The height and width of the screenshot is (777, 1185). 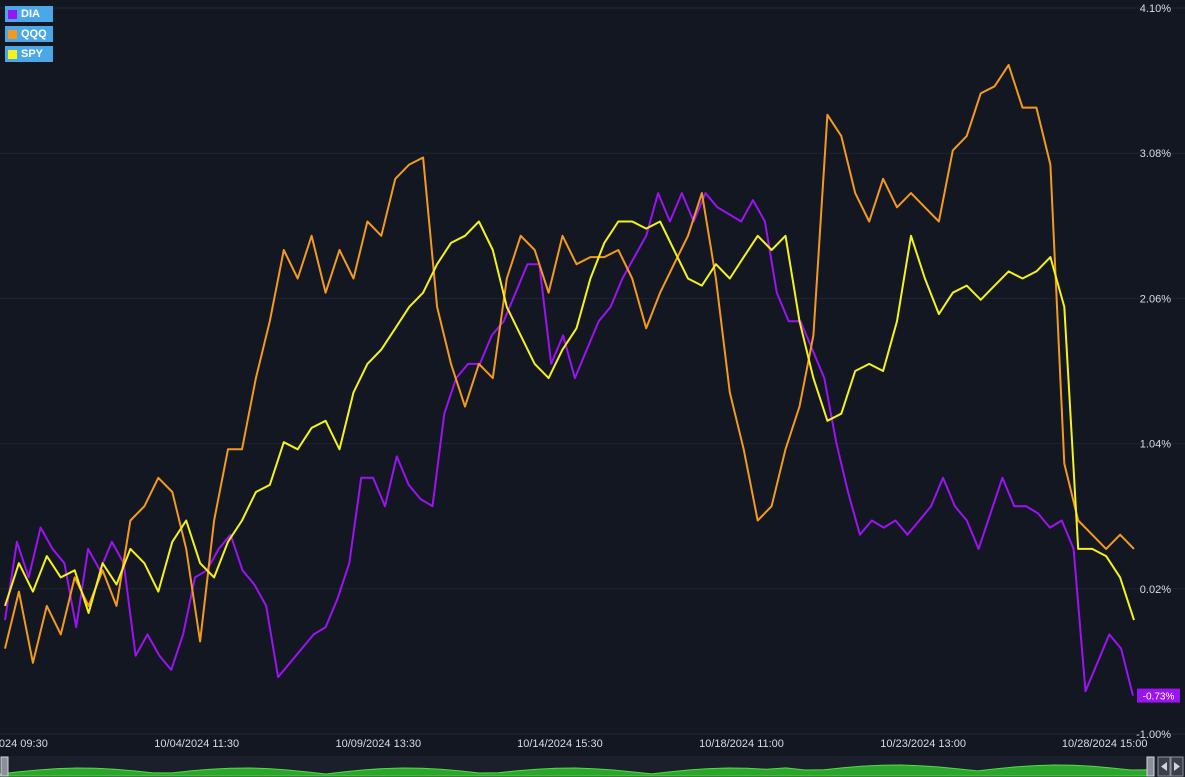 I want to click on y-tick-label-0: 4.10%, so click(x=1155, y=9).